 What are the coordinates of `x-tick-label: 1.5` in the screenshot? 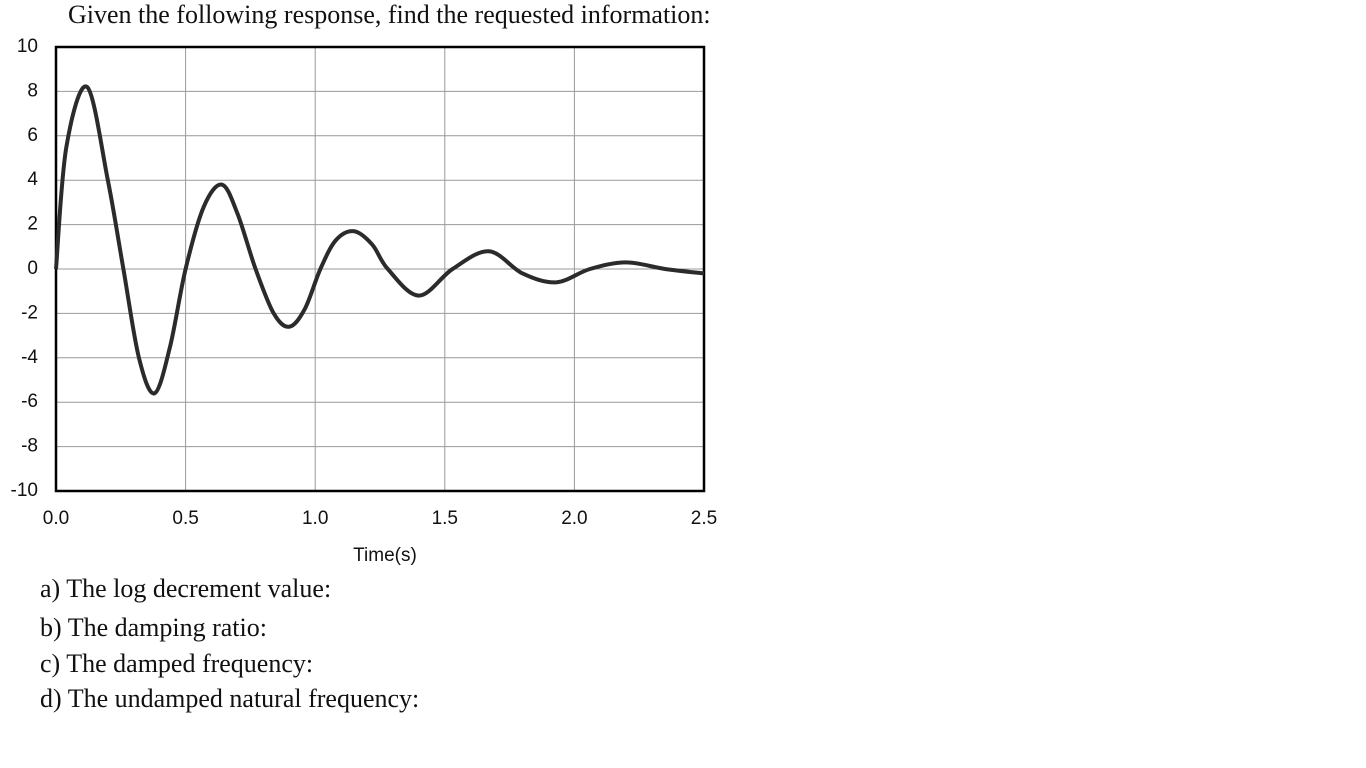 It's located at (445, 518).